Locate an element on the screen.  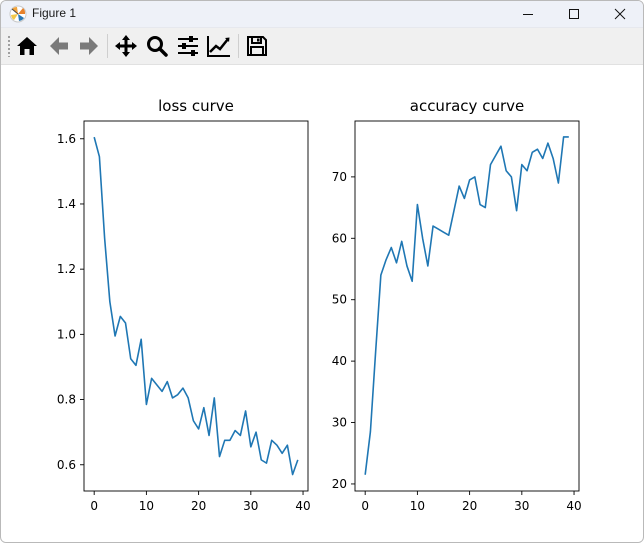
accuracy-x-tick-label: 40 is located at coordinates (573, 506).